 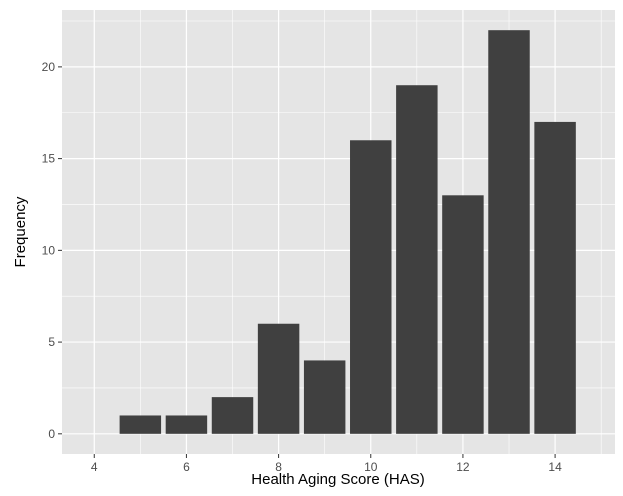 I want to click on y-tick-label: 5, so click(x=51, y=342).